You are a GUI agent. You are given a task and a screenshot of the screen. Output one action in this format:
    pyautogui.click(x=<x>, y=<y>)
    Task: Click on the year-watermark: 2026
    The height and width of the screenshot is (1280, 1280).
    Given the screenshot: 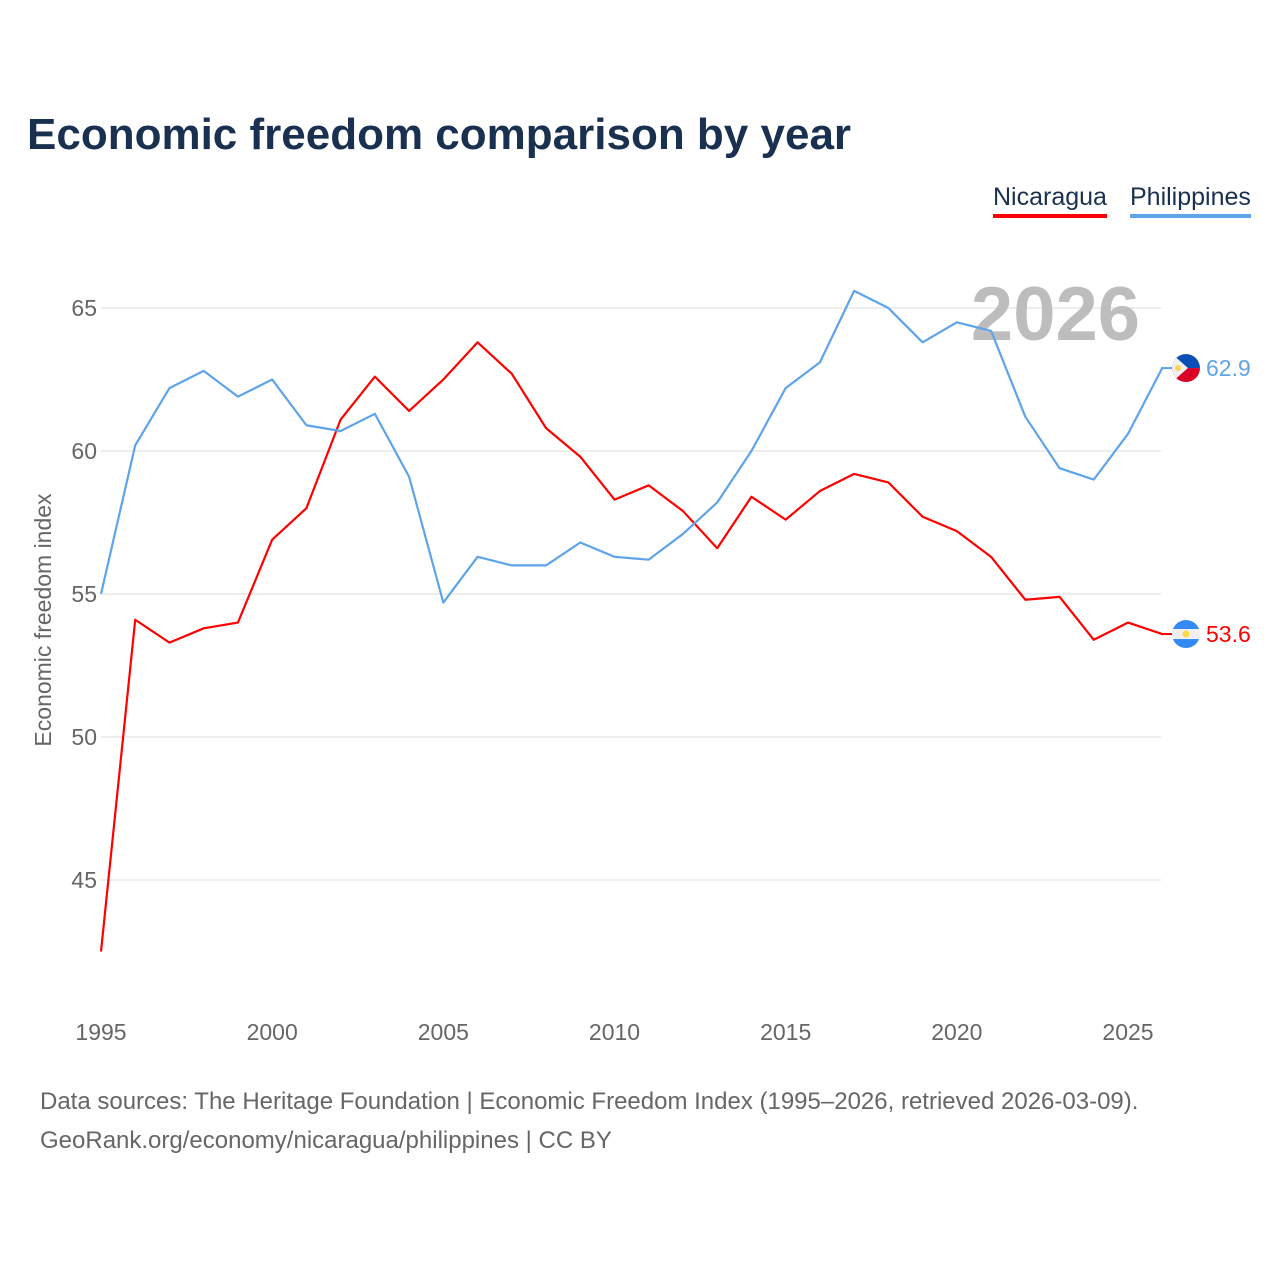 What is the action you would take?
    pyautogui.click(x=1055, y=314)
    